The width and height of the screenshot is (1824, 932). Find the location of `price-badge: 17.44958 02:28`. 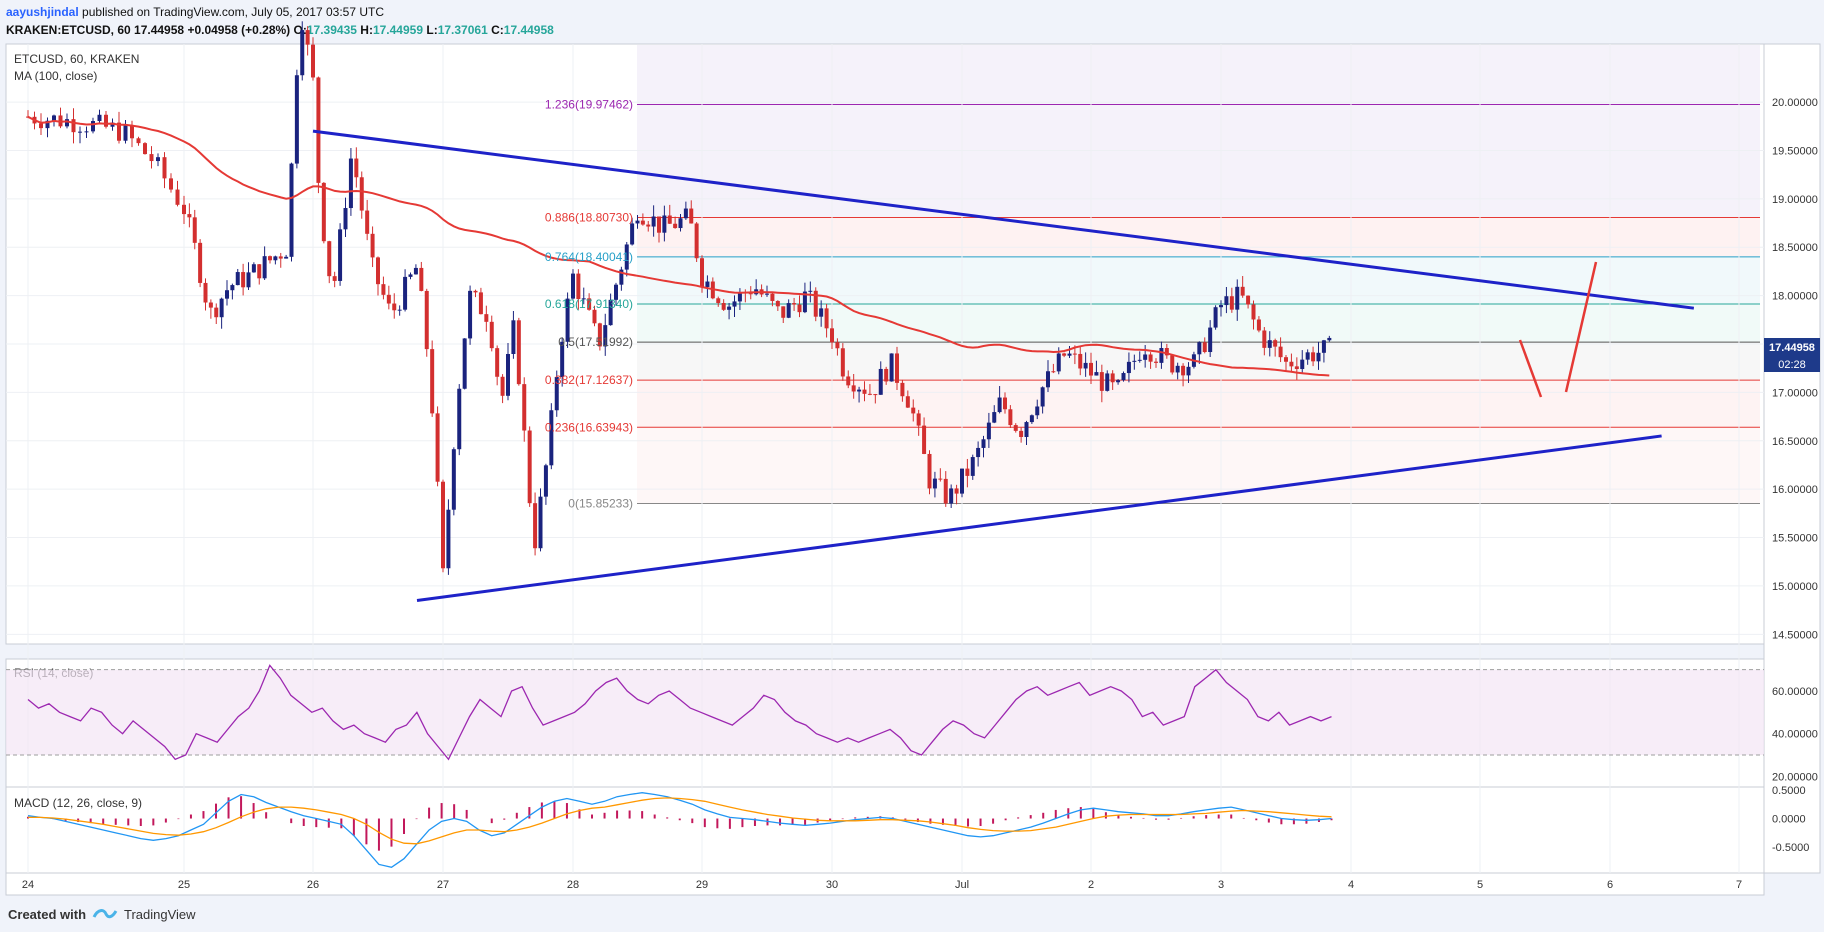

price-badge: 17.44958 02:28 is located at coordinates (1792, 355).